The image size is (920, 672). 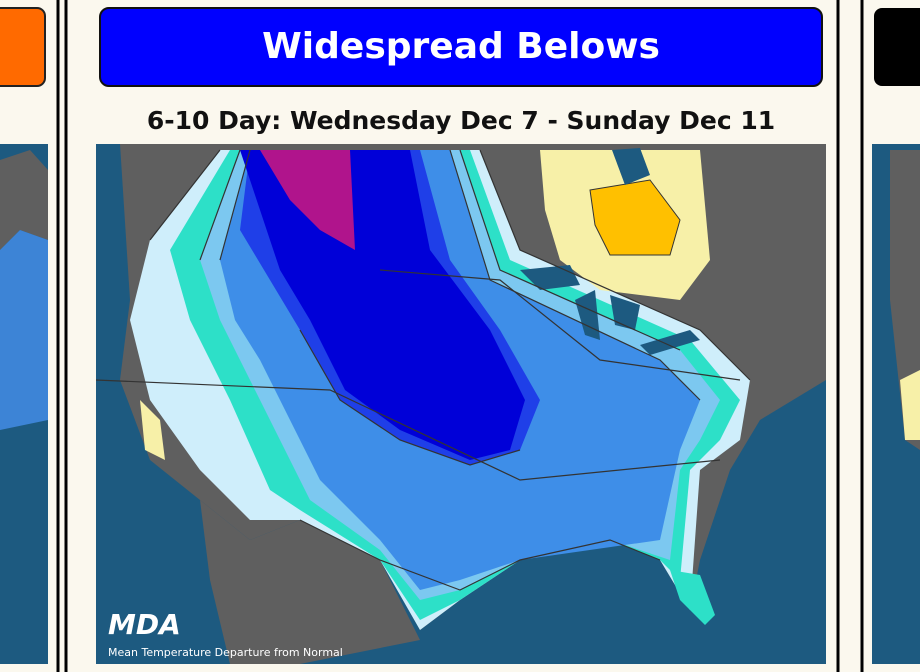 What do you see at coordinates (144, 624) in the screenshot?
I see `logo: MDA` at bounding box center [144, 624].